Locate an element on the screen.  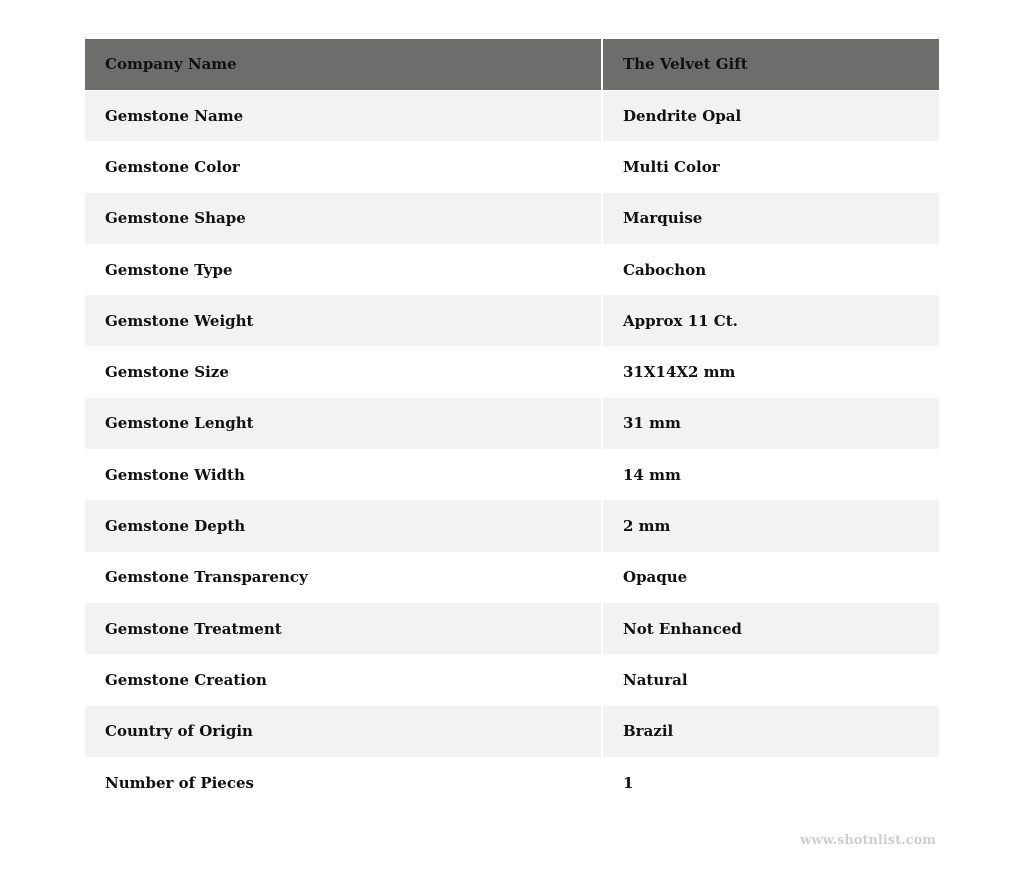
row-value: Not Enhanced is located at coordinates (770, 628).